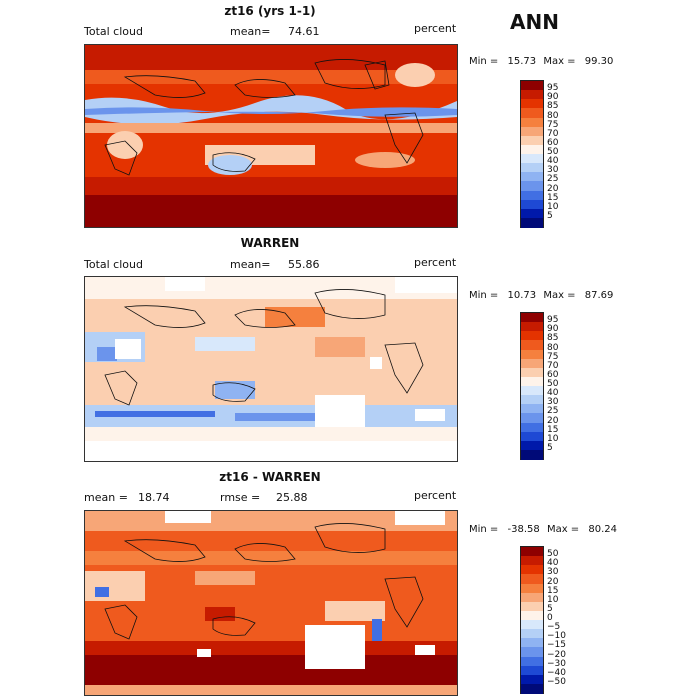  What do you see at coordinates (522, 61) in the screenshot?
I see `panel-1-min-value: 15.73` at bounding box center [522, 61].